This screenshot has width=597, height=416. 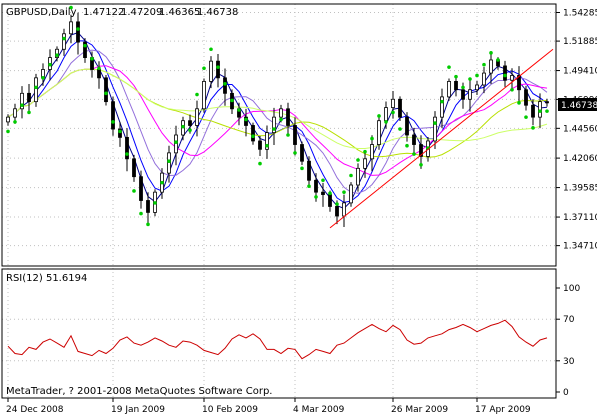 What do you see at coordinates (503, 410) in the screenshot?
I see `date-tick-label: 17 Apr 2009` at bounding box center [503, 410].